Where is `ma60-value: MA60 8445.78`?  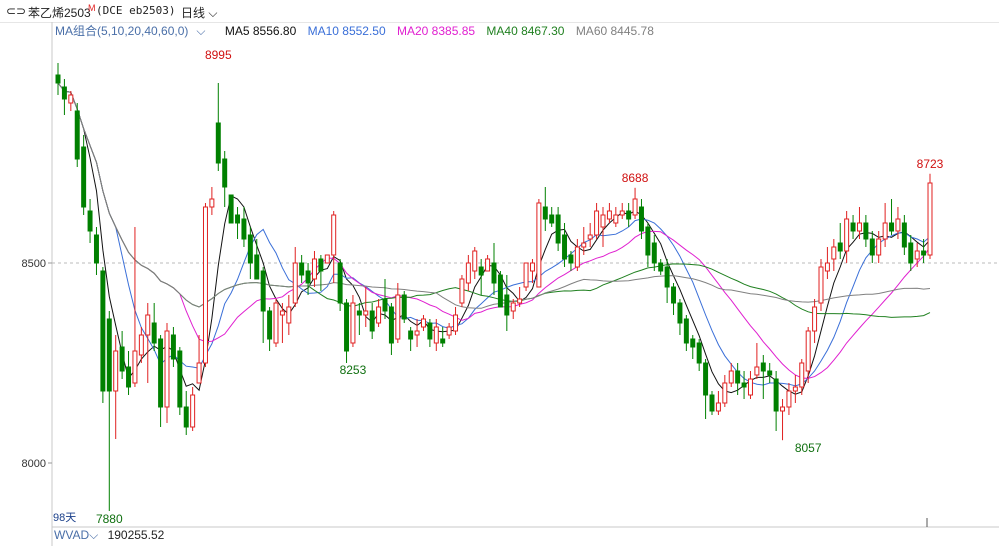 ma60-value: MA60 8445.78 is located at coordinates (614, 31).